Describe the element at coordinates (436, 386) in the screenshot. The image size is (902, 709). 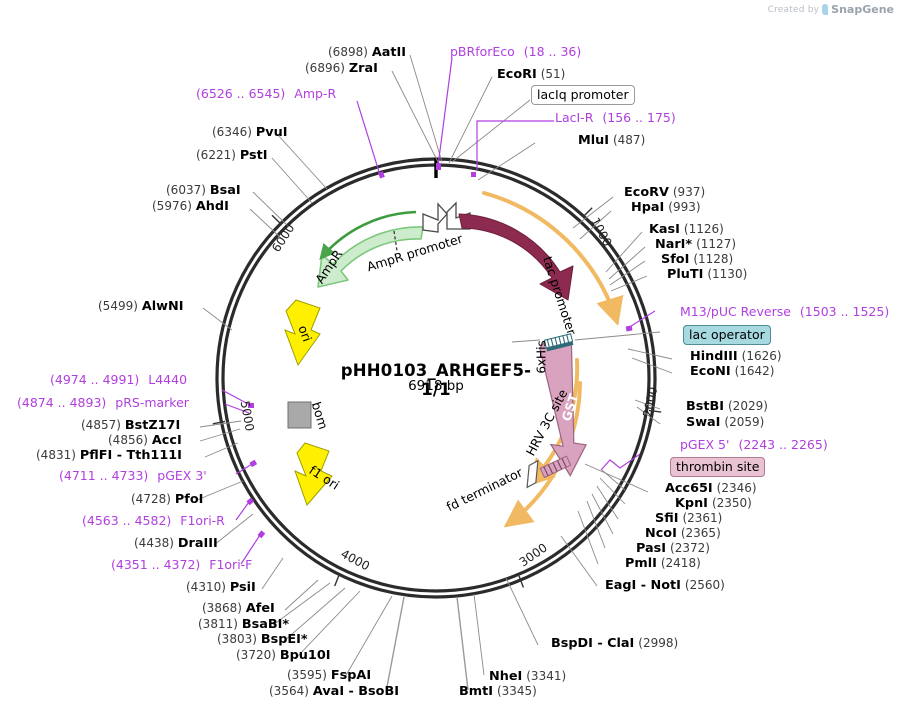
I see `plasmid-size: 6918 bp` at that location.